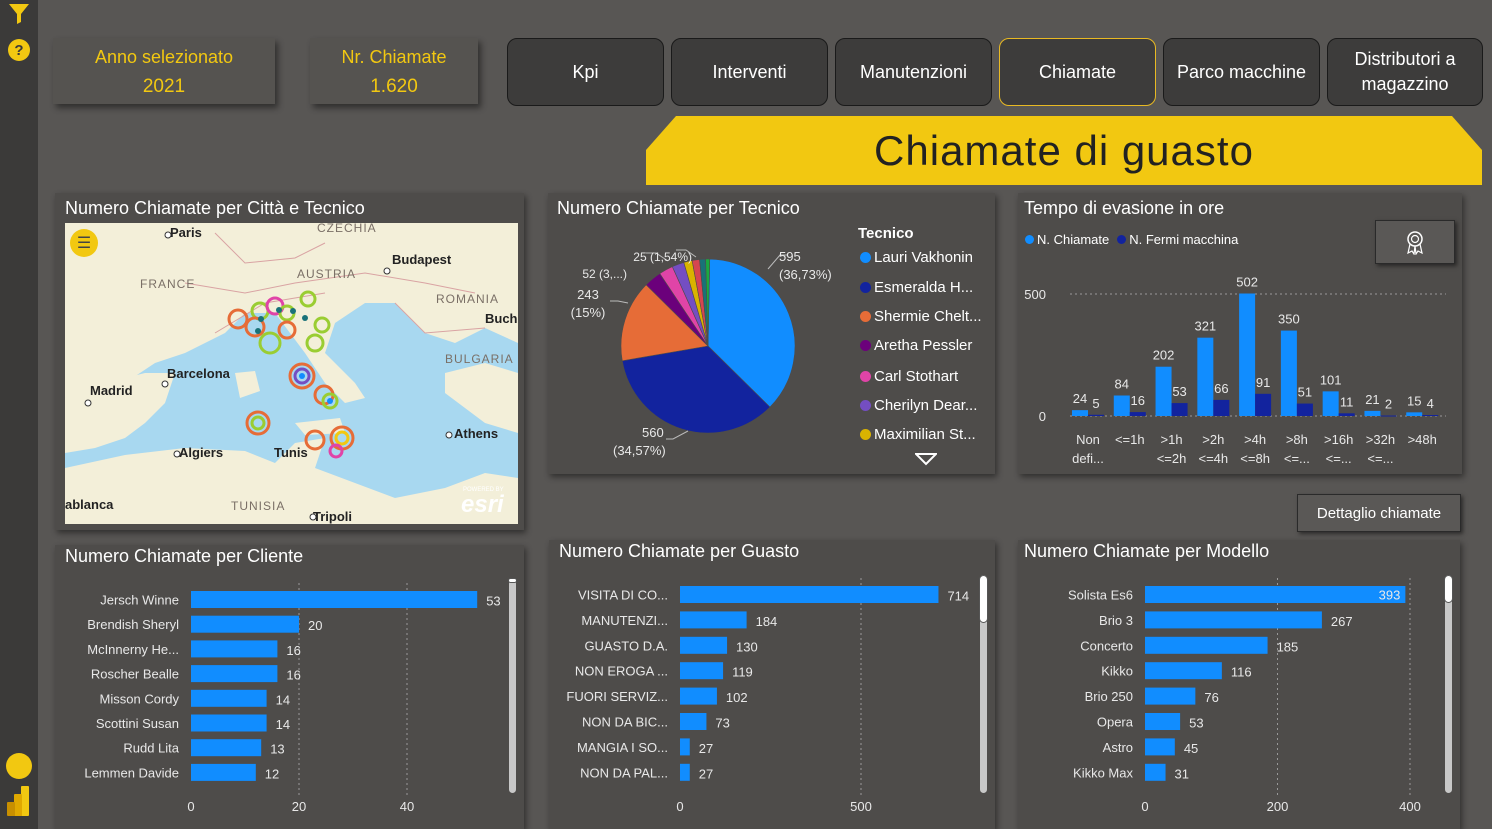 The width and height of the screenshot is (1492, 829). Describe the element at coordinates (886, 233) in the screenshot. I see `pie-legend-title: Tecnico` at that location.